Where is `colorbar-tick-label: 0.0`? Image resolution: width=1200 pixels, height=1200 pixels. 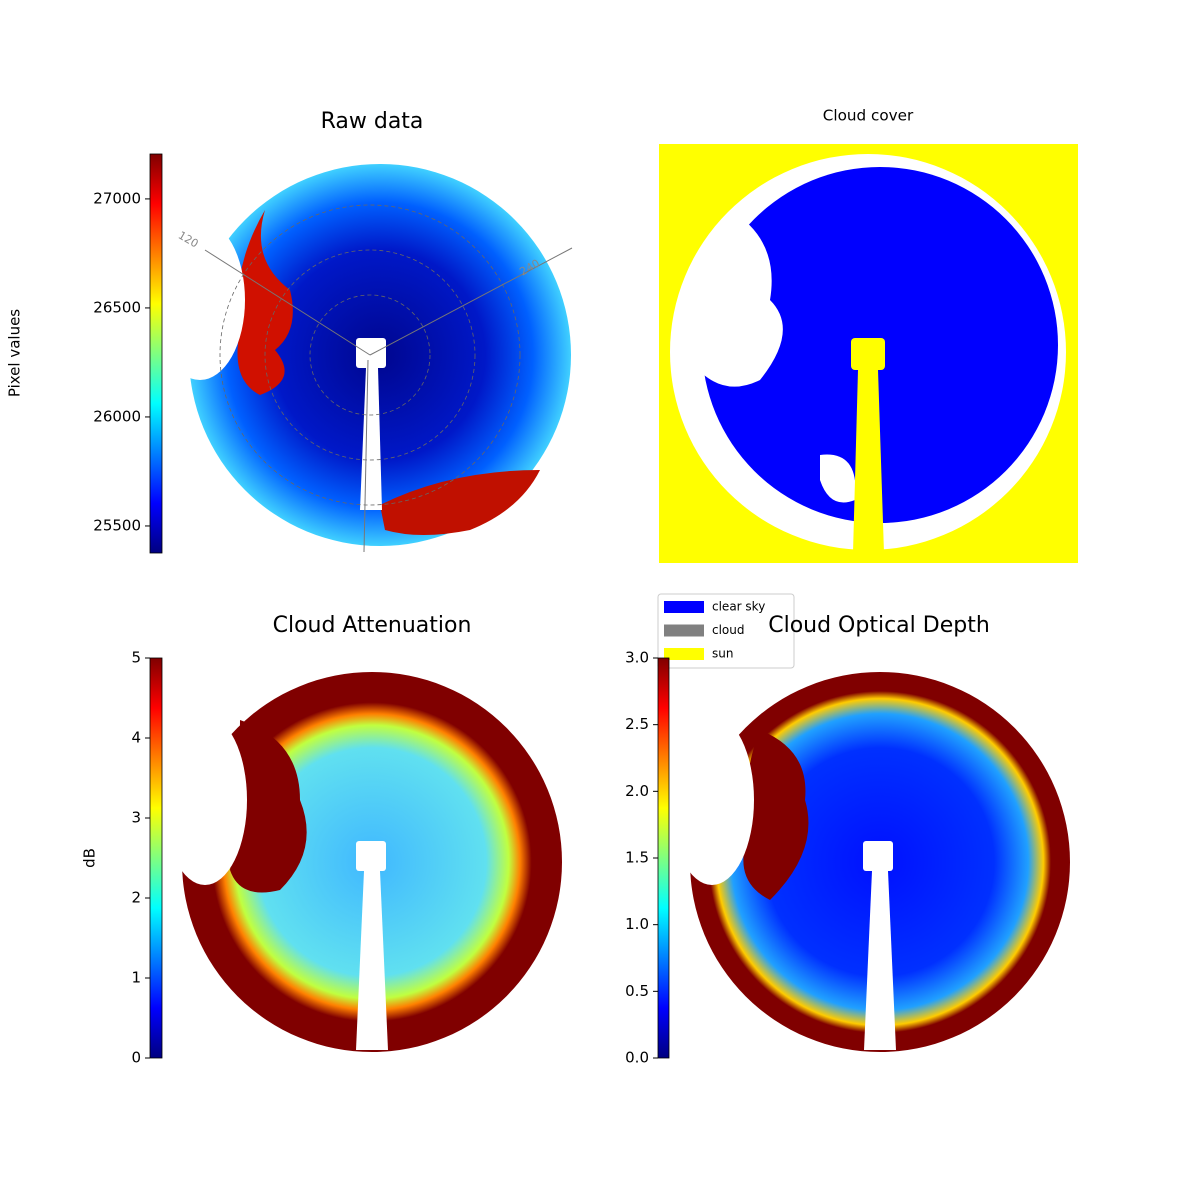
colorbar-tick-label: 0.0 is located at coordinates (637, 1058).